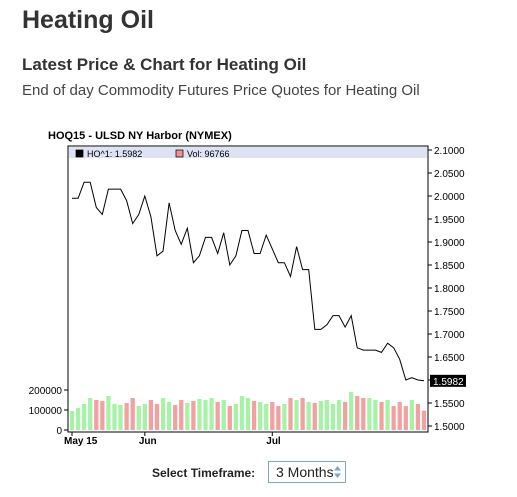 The image size is (517, 497). What do you see at coordinates (140, 136) in the screenshot?
I see `chart-title: HOQ15 - ULSD NY Harbor (NYMEX)` at bounding box center [140, 136].